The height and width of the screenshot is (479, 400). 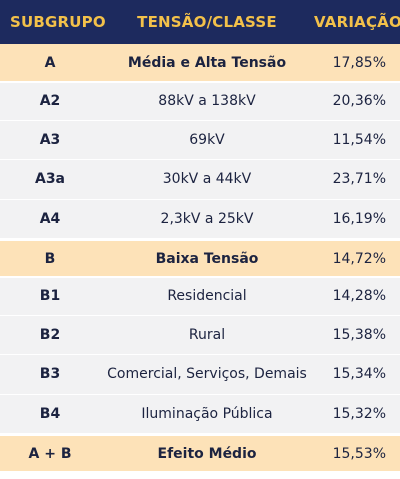 What do you see at coordinates (50, 218) in the screenshot?
I see `row-subgrupo: A4` at bounding box center [50, 218].